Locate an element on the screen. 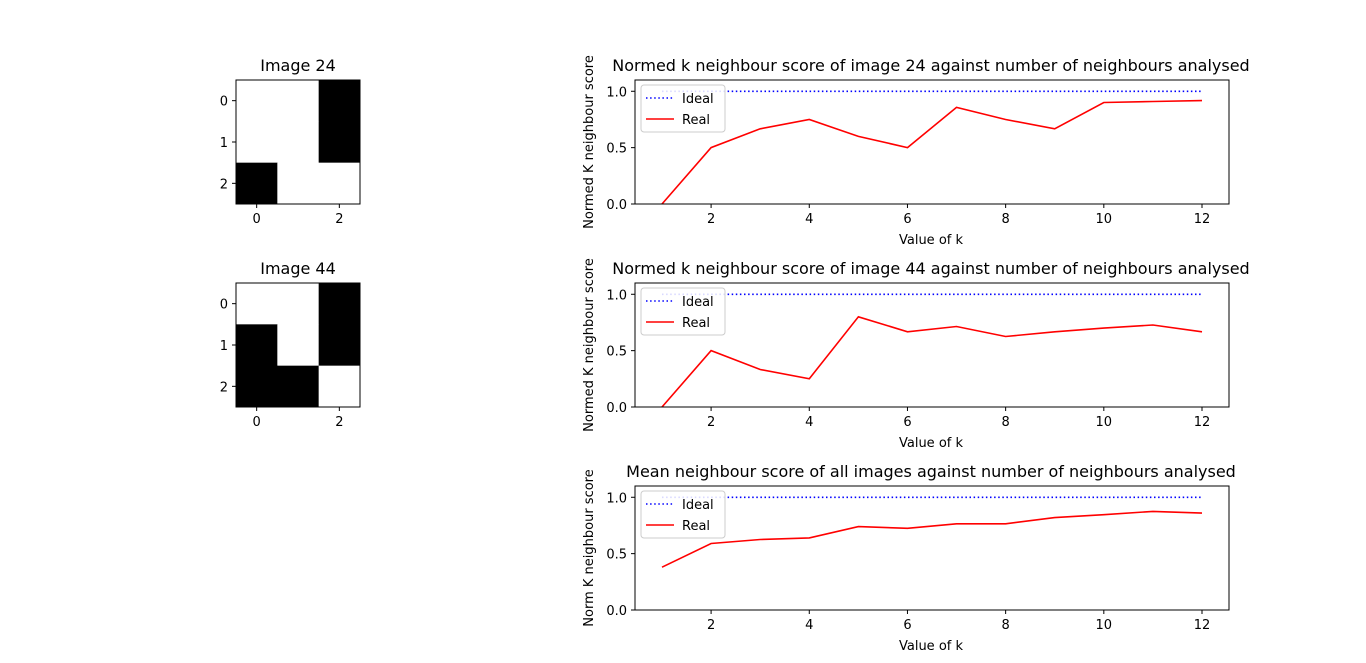 This screenshot has height=663, width=1366. image-panel-44: Image 44 0 2 0 1 2 is located at coordinates (290, 344).